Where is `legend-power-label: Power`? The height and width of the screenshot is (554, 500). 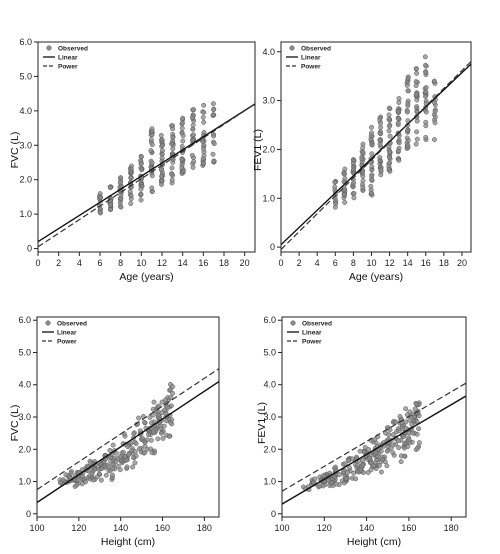
legend-power-label: Power is located at coordinates (68, 67).